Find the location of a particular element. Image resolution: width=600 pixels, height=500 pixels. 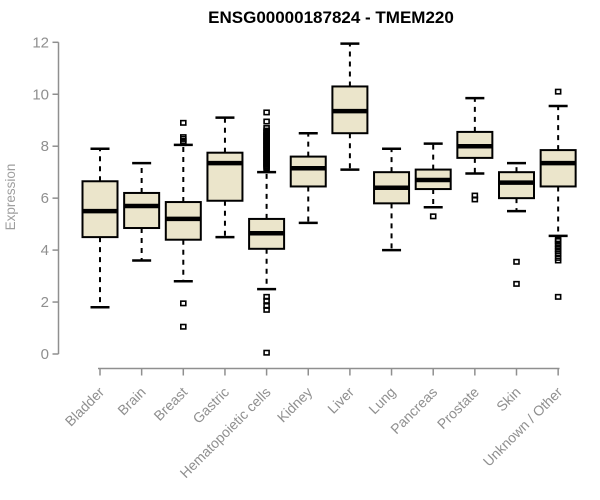

box-bladder is located at coordinates (100, 228).